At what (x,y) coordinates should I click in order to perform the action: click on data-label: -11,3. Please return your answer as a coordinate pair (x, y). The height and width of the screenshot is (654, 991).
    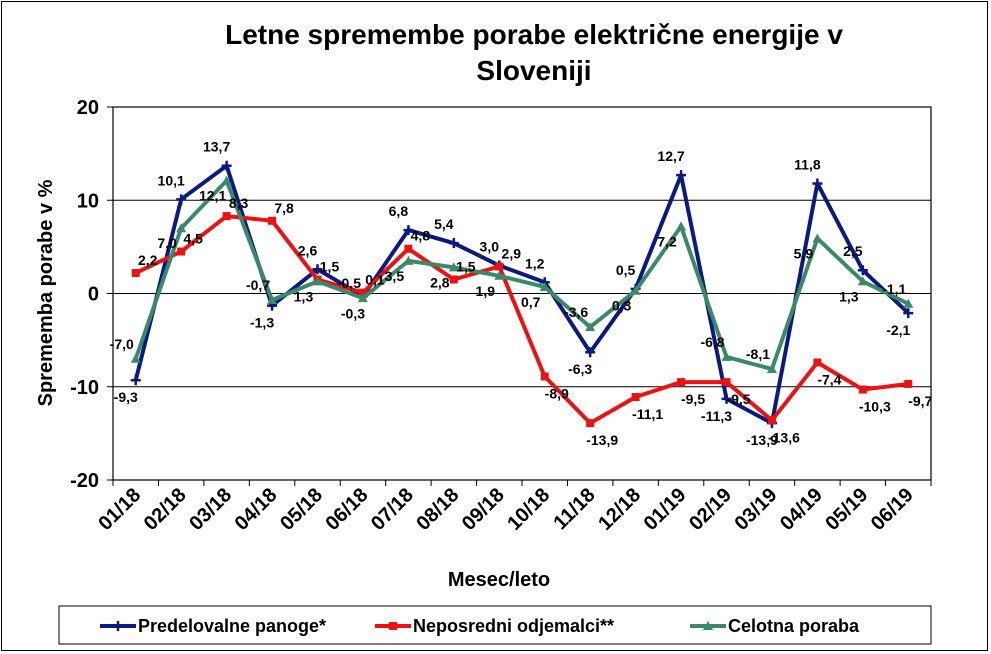
    Looking at the image, I should click on (716, 416).